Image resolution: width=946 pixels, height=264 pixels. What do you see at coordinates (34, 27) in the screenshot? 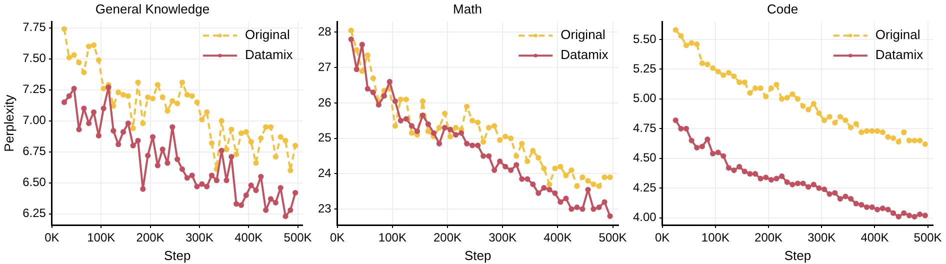
I see `y-tick-label: 7.75` at bounding box center [34, 27].